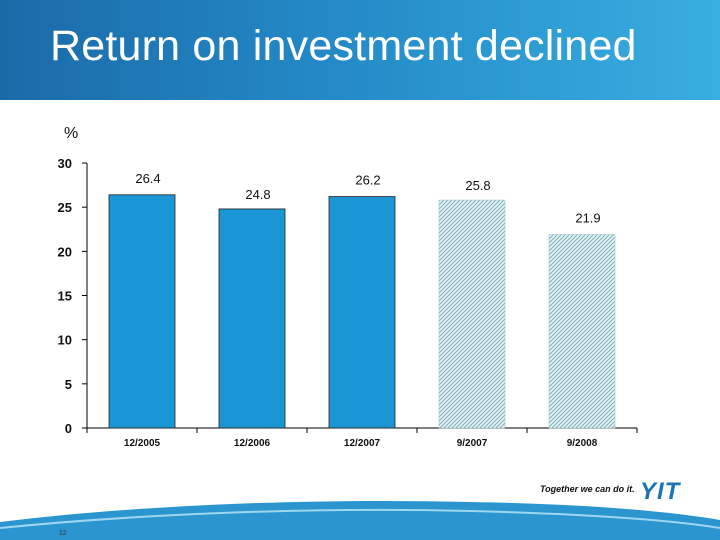 The height and width of the screenshot is (540, 720). I want to click on tagline: Together we can do it., so click(587, 489).